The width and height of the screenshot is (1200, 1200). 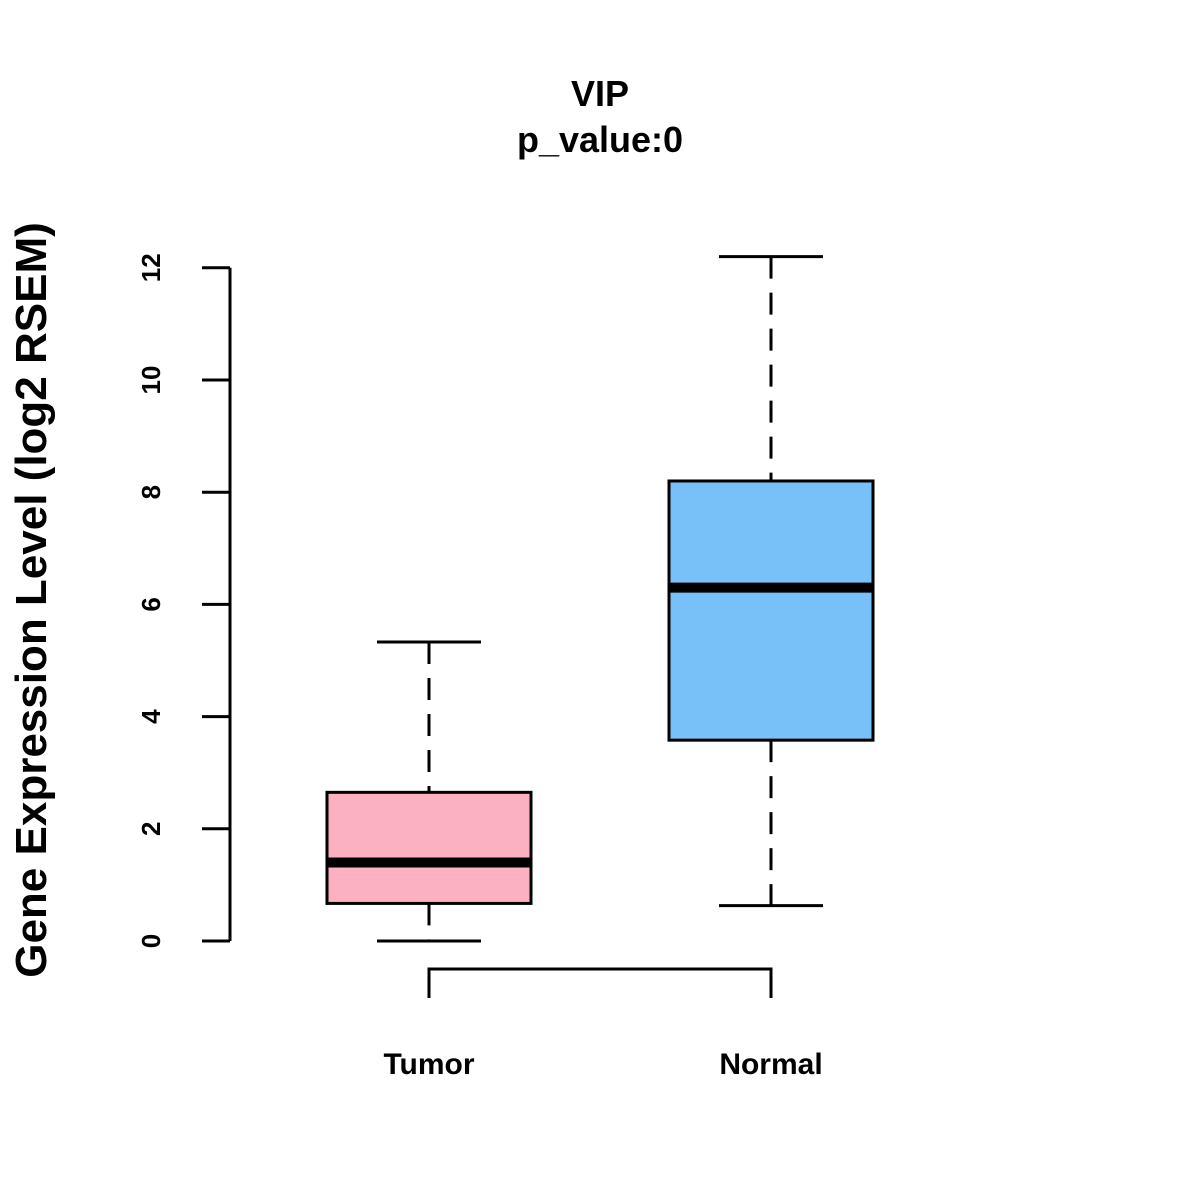 What do you see at coordinates (771, 610) in the screenshot?
I see `normal-box` at bounding box center [771, 610].